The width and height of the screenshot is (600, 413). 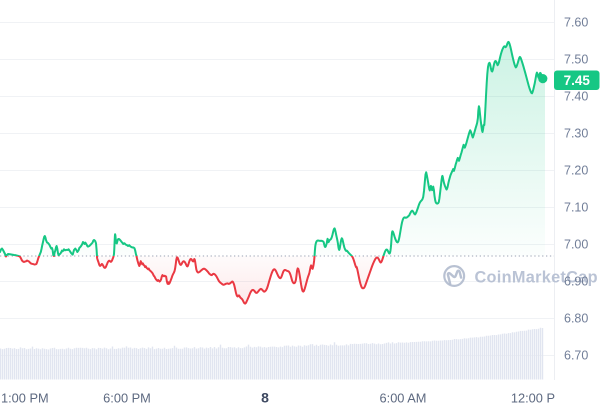 What do you see at coordinates (576, 282) in the screenshot?
I see `svg-text: 6.90` at bounding box center [576, 282].